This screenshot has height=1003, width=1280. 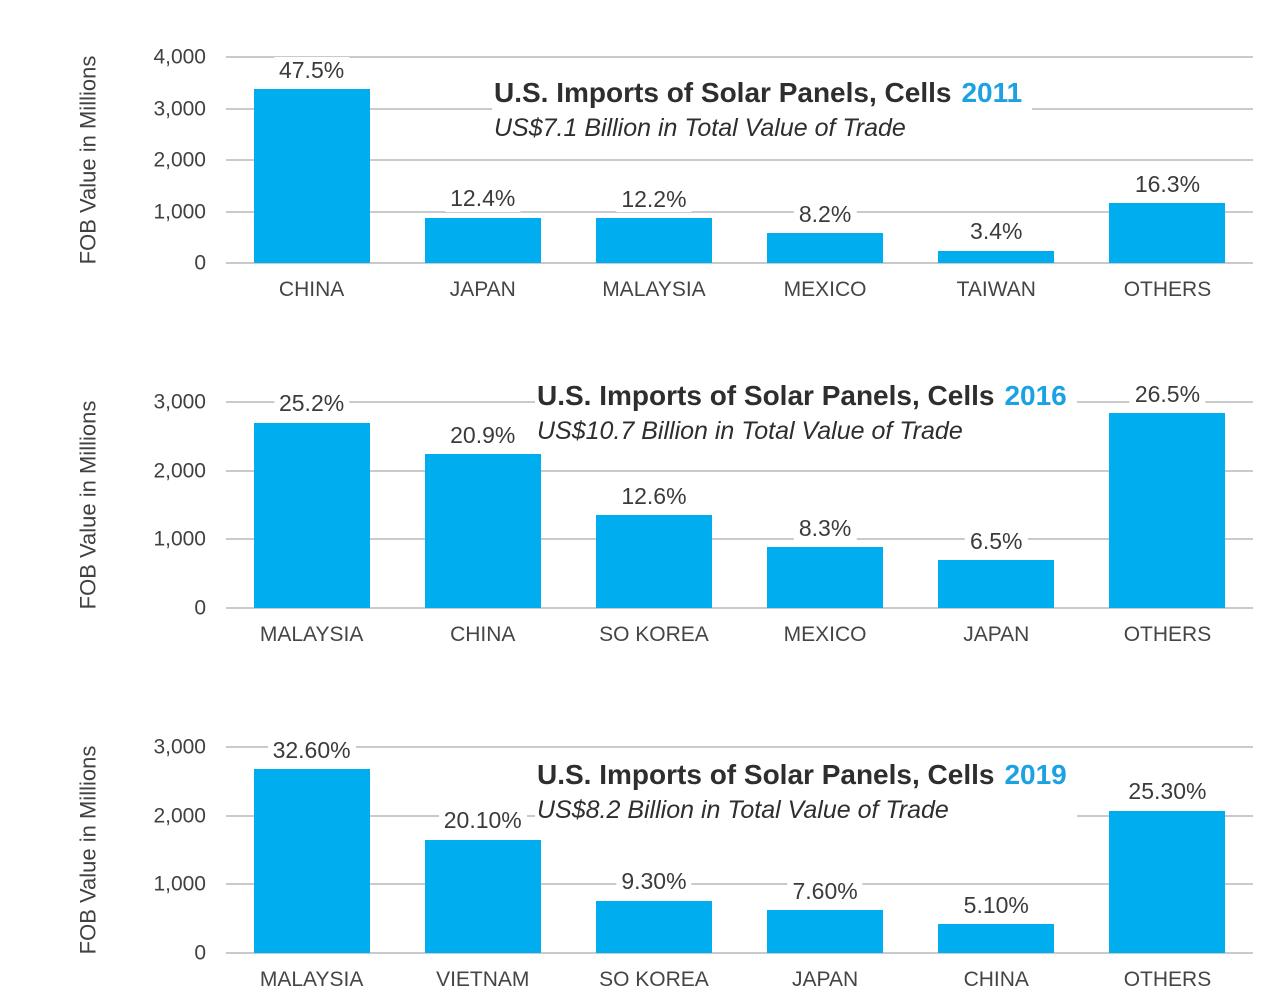 I want to click on bar-percent-label: 5.10%, so click(x=996, y=905).